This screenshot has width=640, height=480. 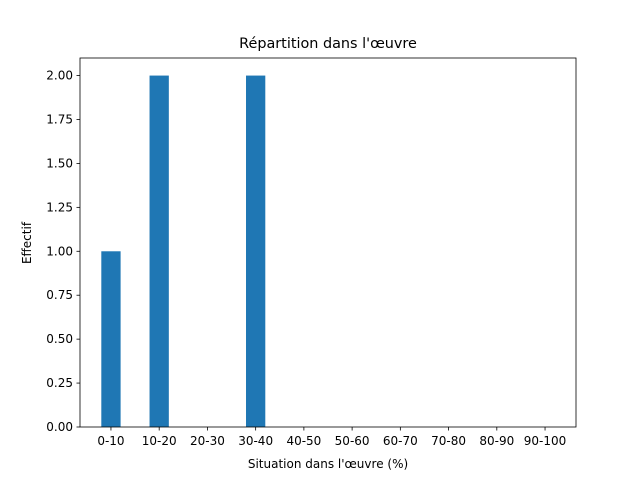 What do you see at coordinates (255, 441) in the screenshot?
I see `x-tick-label: 30-40` at bounding box center [255, 441].